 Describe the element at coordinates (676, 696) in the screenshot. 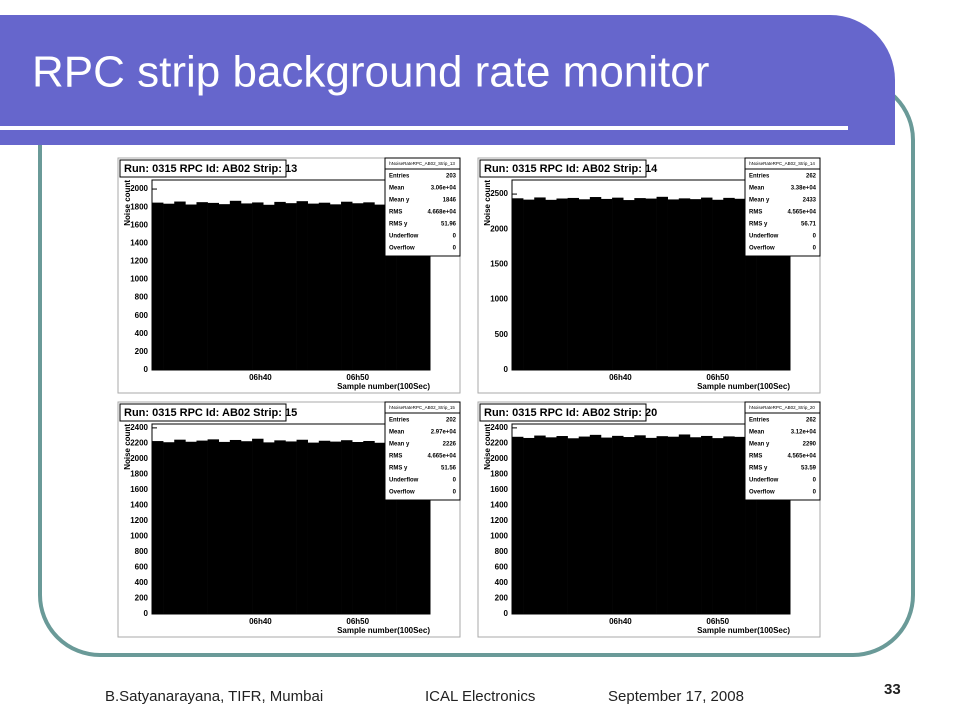

I see `footer-date: September 17, 2008` at that location.